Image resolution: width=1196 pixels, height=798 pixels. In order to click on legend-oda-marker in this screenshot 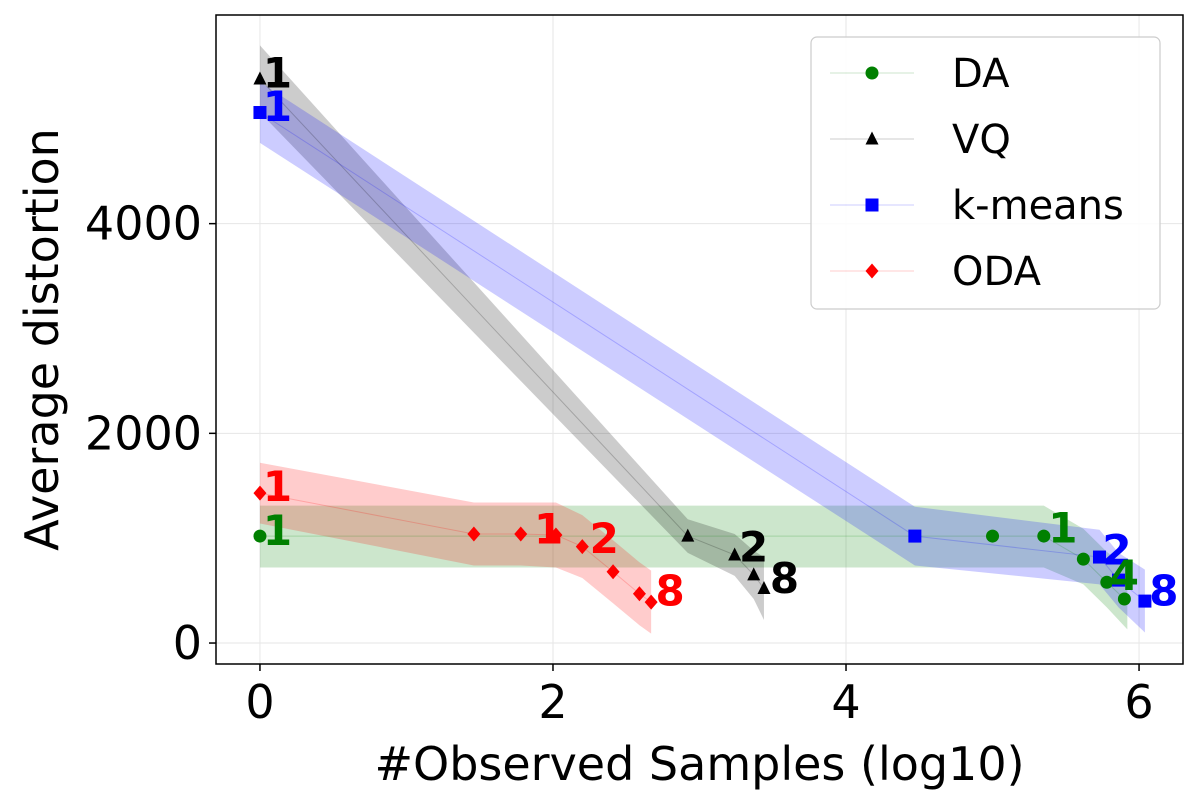, I will do `click(872, 271)`.